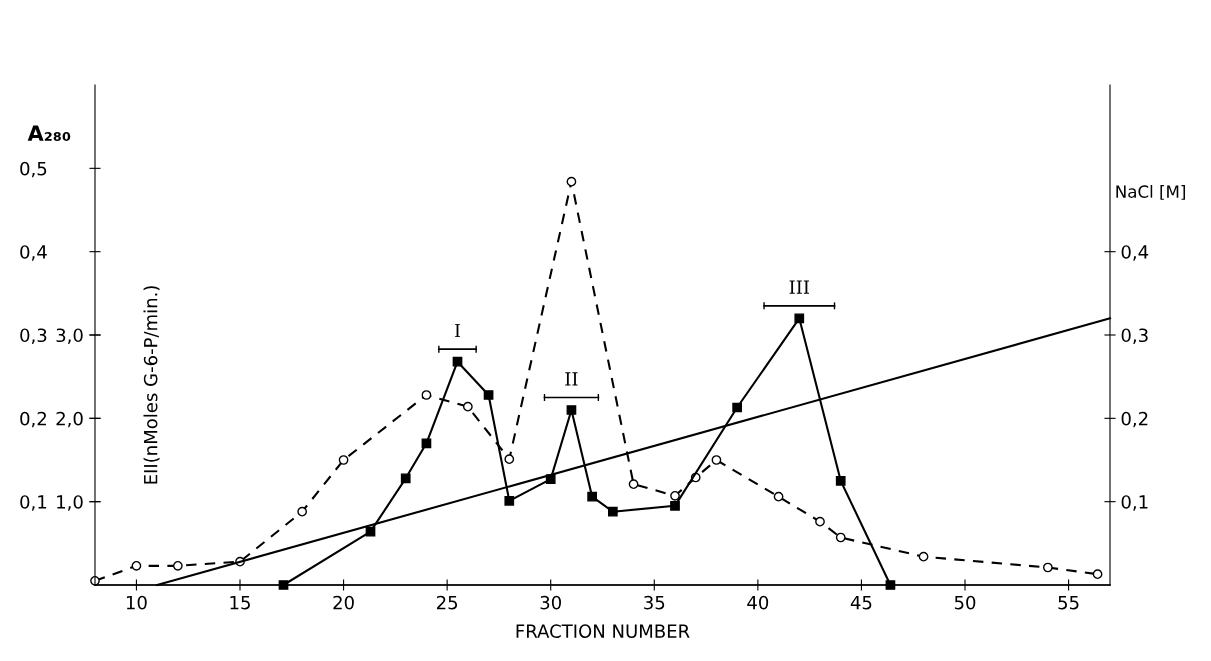 This screenshot has height=661, width=1211. I want to click on y2-axis-title: EII(nMoles G-6-P/min.), so click(151, 385).